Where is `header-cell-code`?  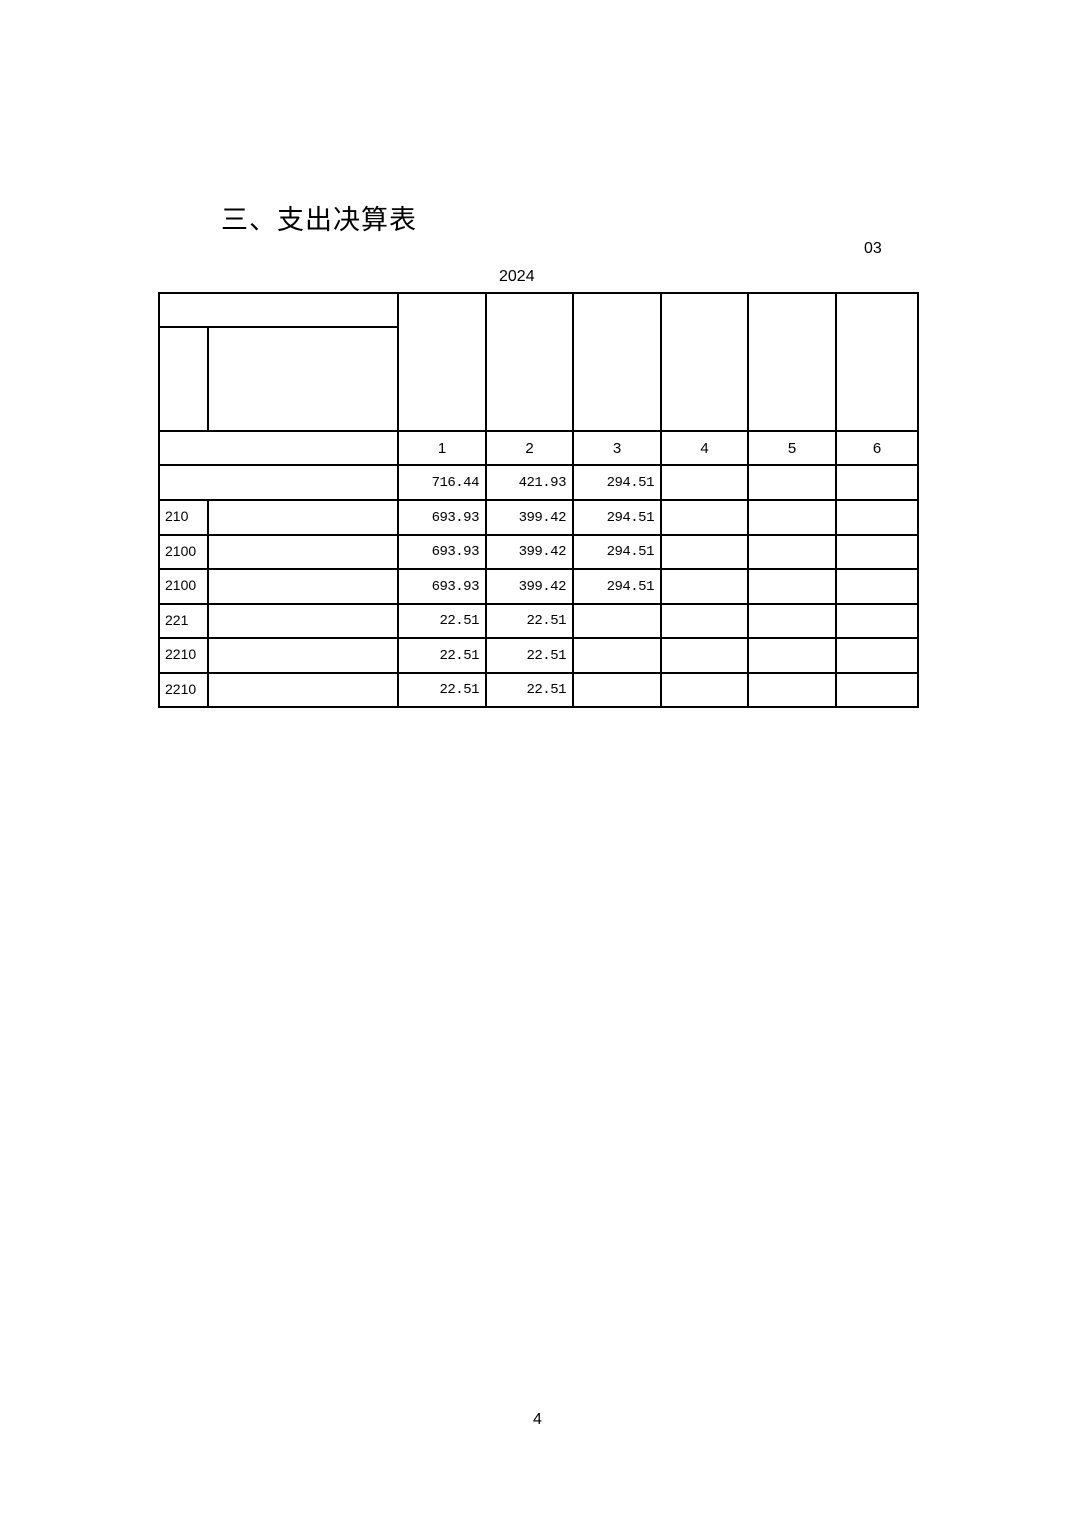
header-cell-code is located at coordinates (183, 379).